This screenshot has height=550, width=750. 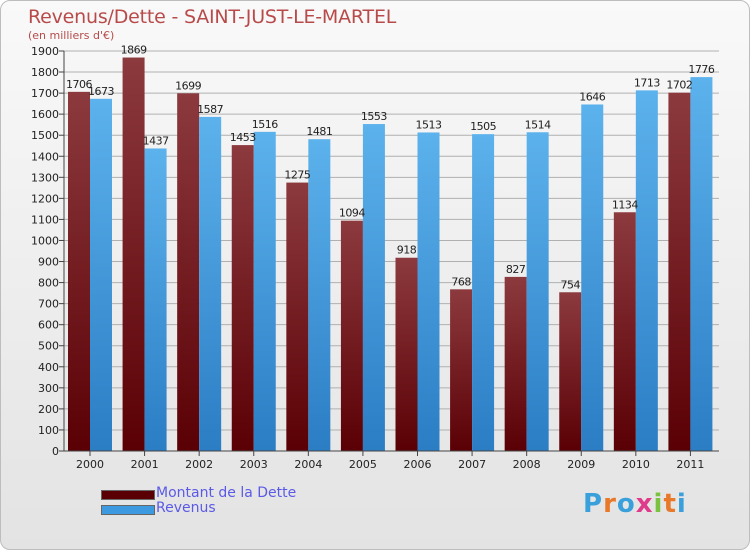 What do you see at coordinates (48, 409) in the screenshot?
I see `y-tick-label: 200` at bounding box center [48, 409].